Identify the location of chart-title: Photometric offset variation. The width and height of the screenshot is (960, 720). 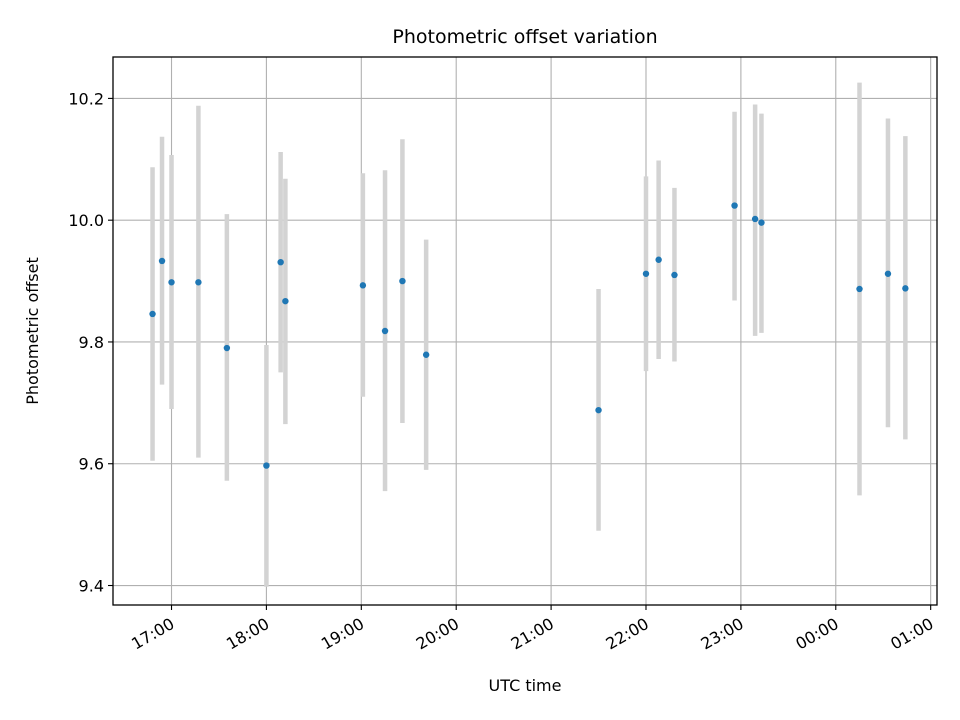
(524, 37).